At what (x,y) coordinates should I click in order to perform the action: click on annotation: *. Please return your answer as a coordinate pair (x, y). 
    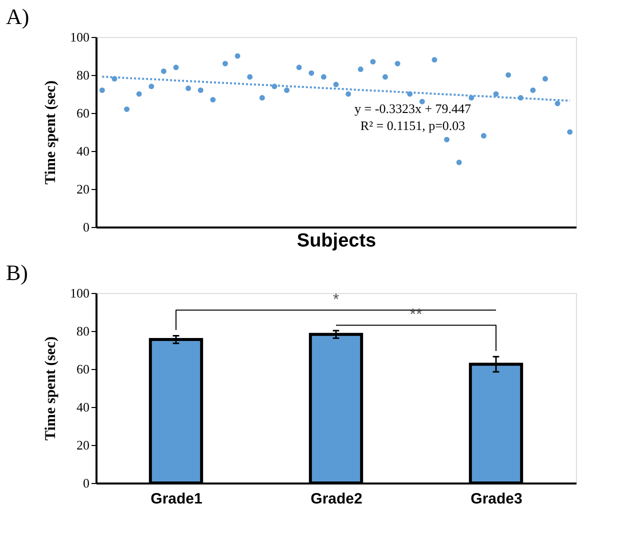
    Looking at the image, I should click on (336, 299).